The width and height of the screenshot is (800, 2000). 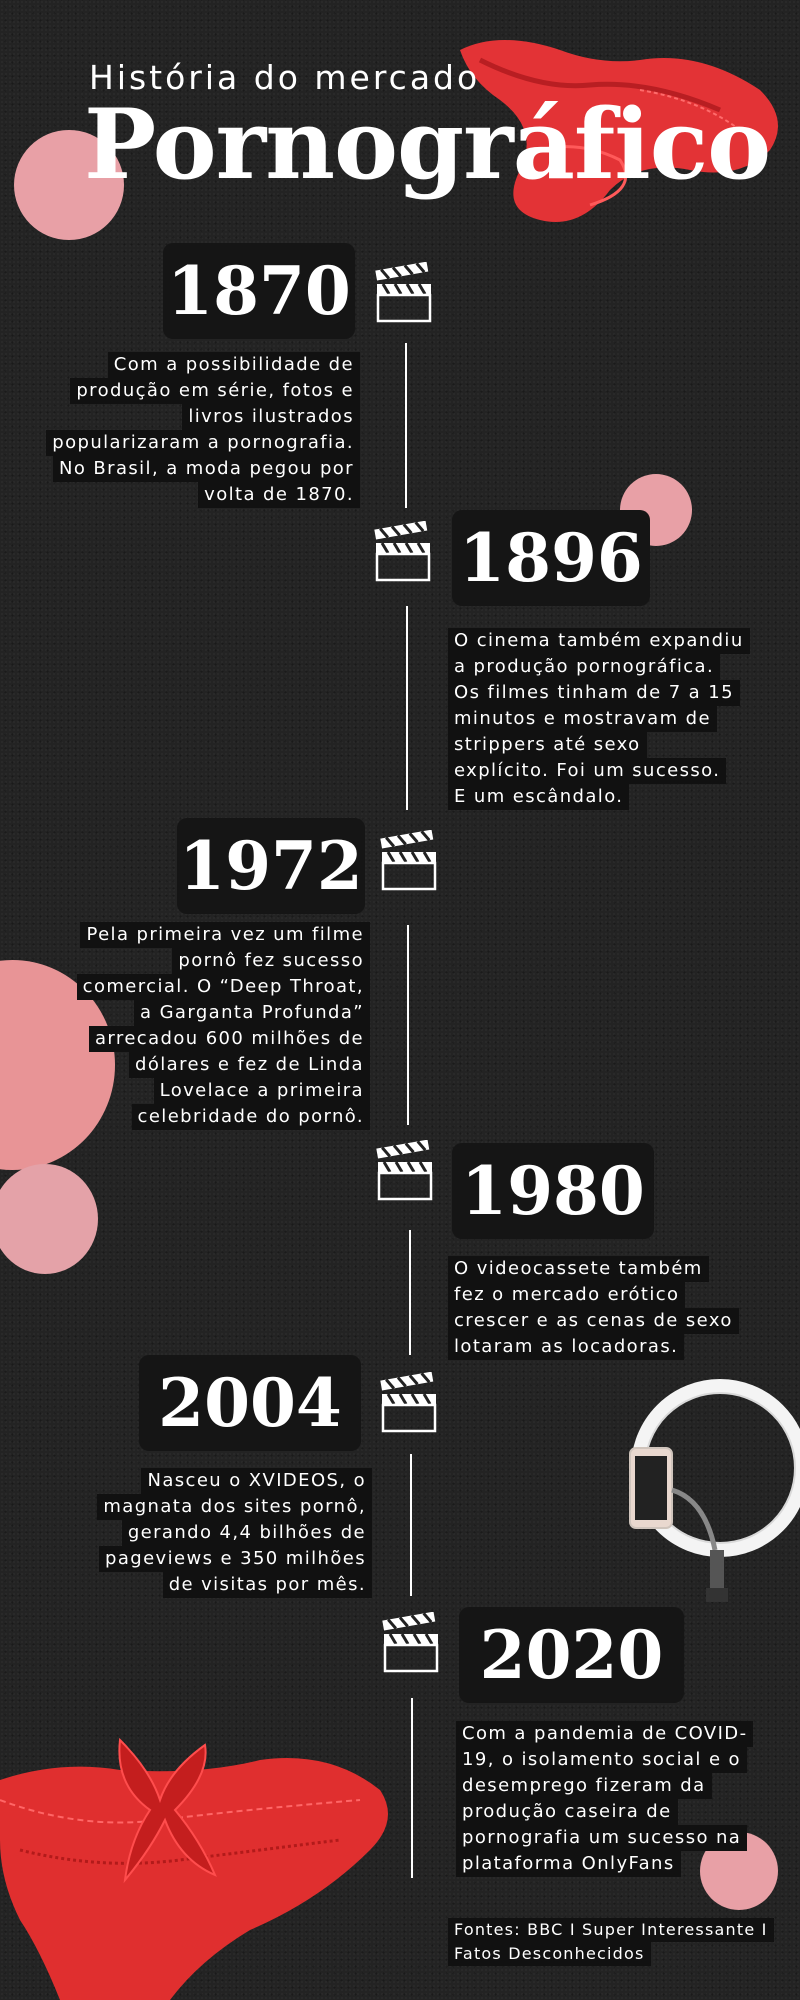 What do you see at coordinates (714, 1490) in the screenshot?
I see `ring-light-image` at bounding box center [714, 1490].